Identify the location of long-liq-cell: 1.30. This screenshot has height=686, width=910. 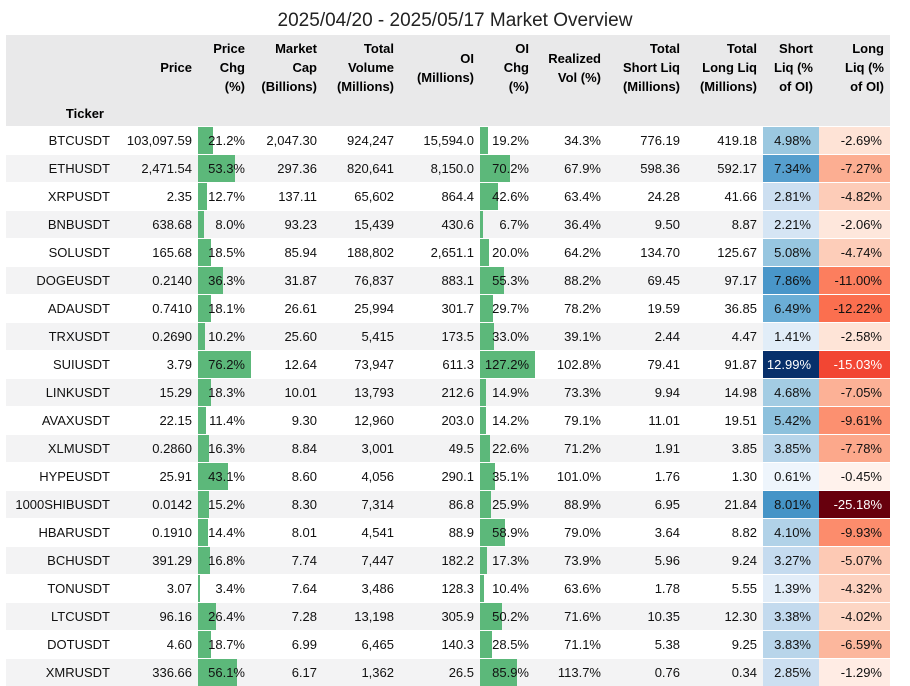
(724, 477).